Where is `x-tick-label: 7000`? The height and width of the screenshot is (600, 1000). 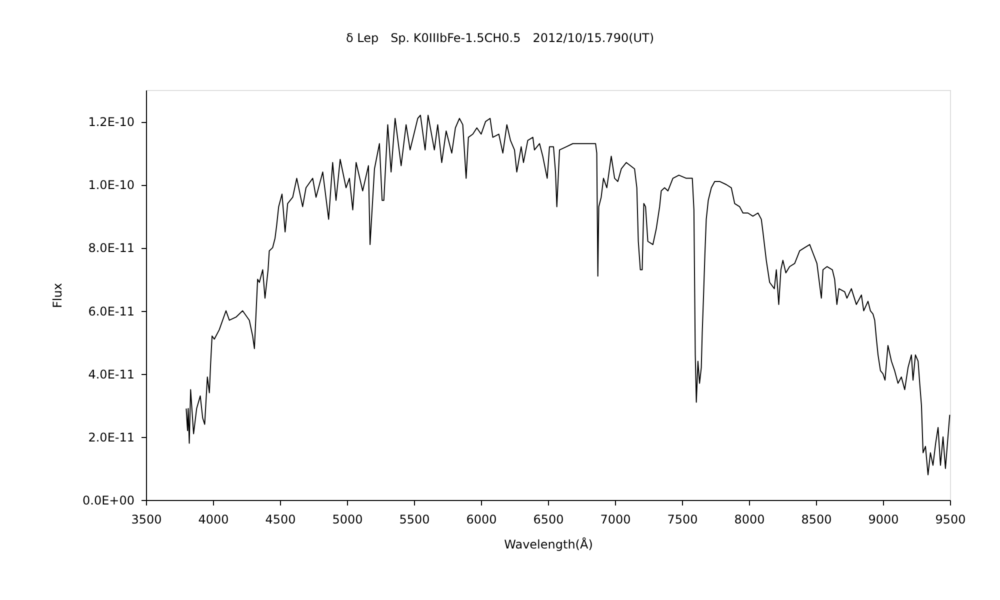 x-tick-label: 7000 is located at coordinates (615, 519).